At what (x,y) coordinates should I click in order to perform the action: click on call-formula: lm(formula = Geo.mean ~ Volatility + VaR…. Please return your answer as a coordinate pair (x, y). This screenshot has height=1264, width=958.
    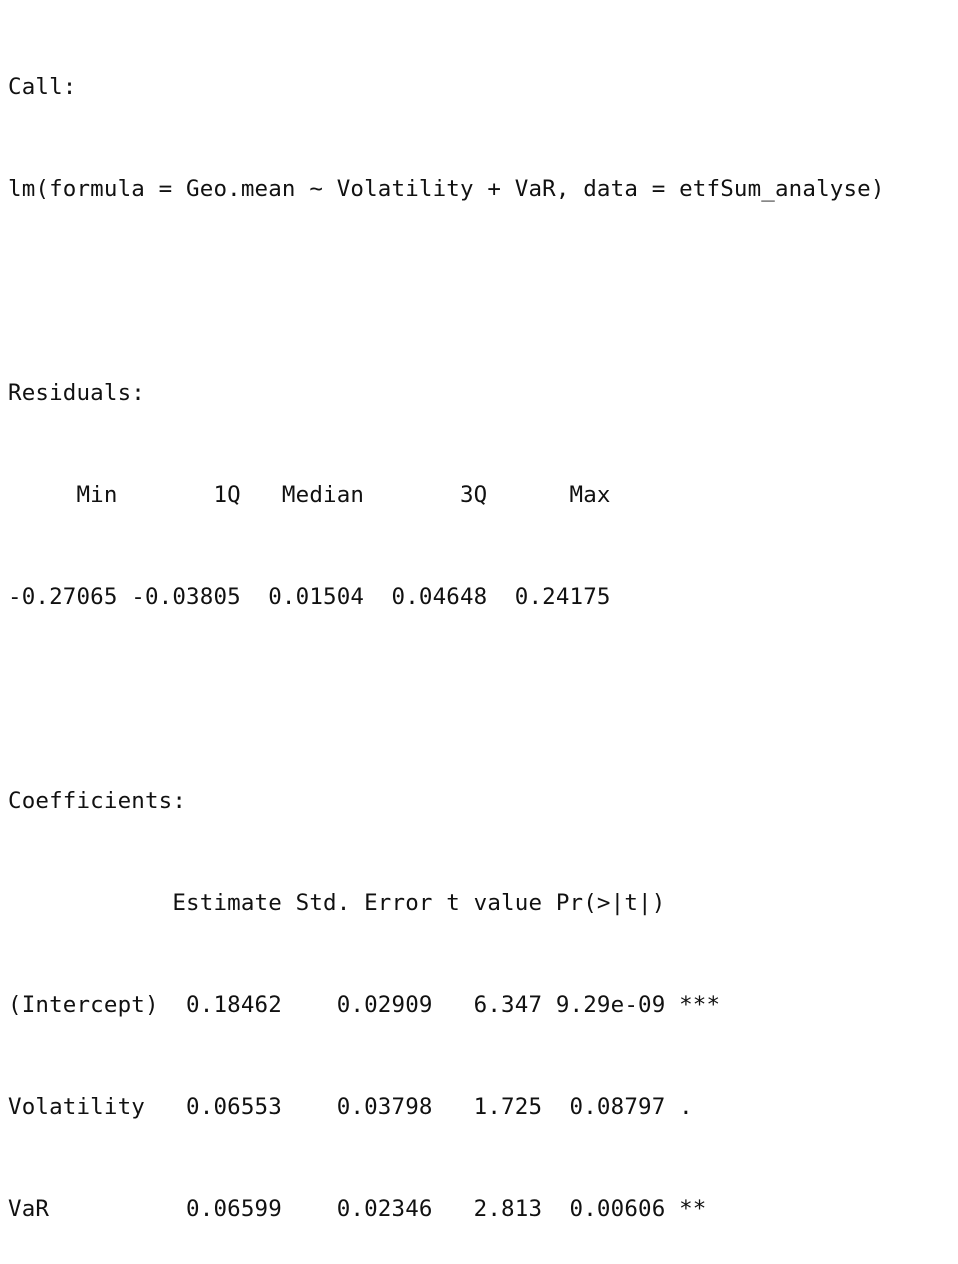
    Looking at the image, I should click on (446, 189).